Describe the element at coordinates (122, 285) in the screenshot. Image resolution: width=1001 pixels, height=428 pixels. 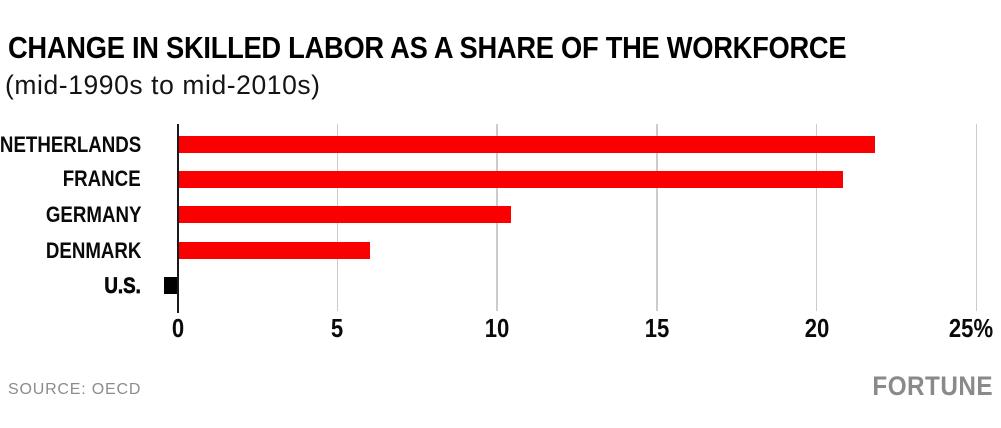
I see `category-label: U.S.` at that location.